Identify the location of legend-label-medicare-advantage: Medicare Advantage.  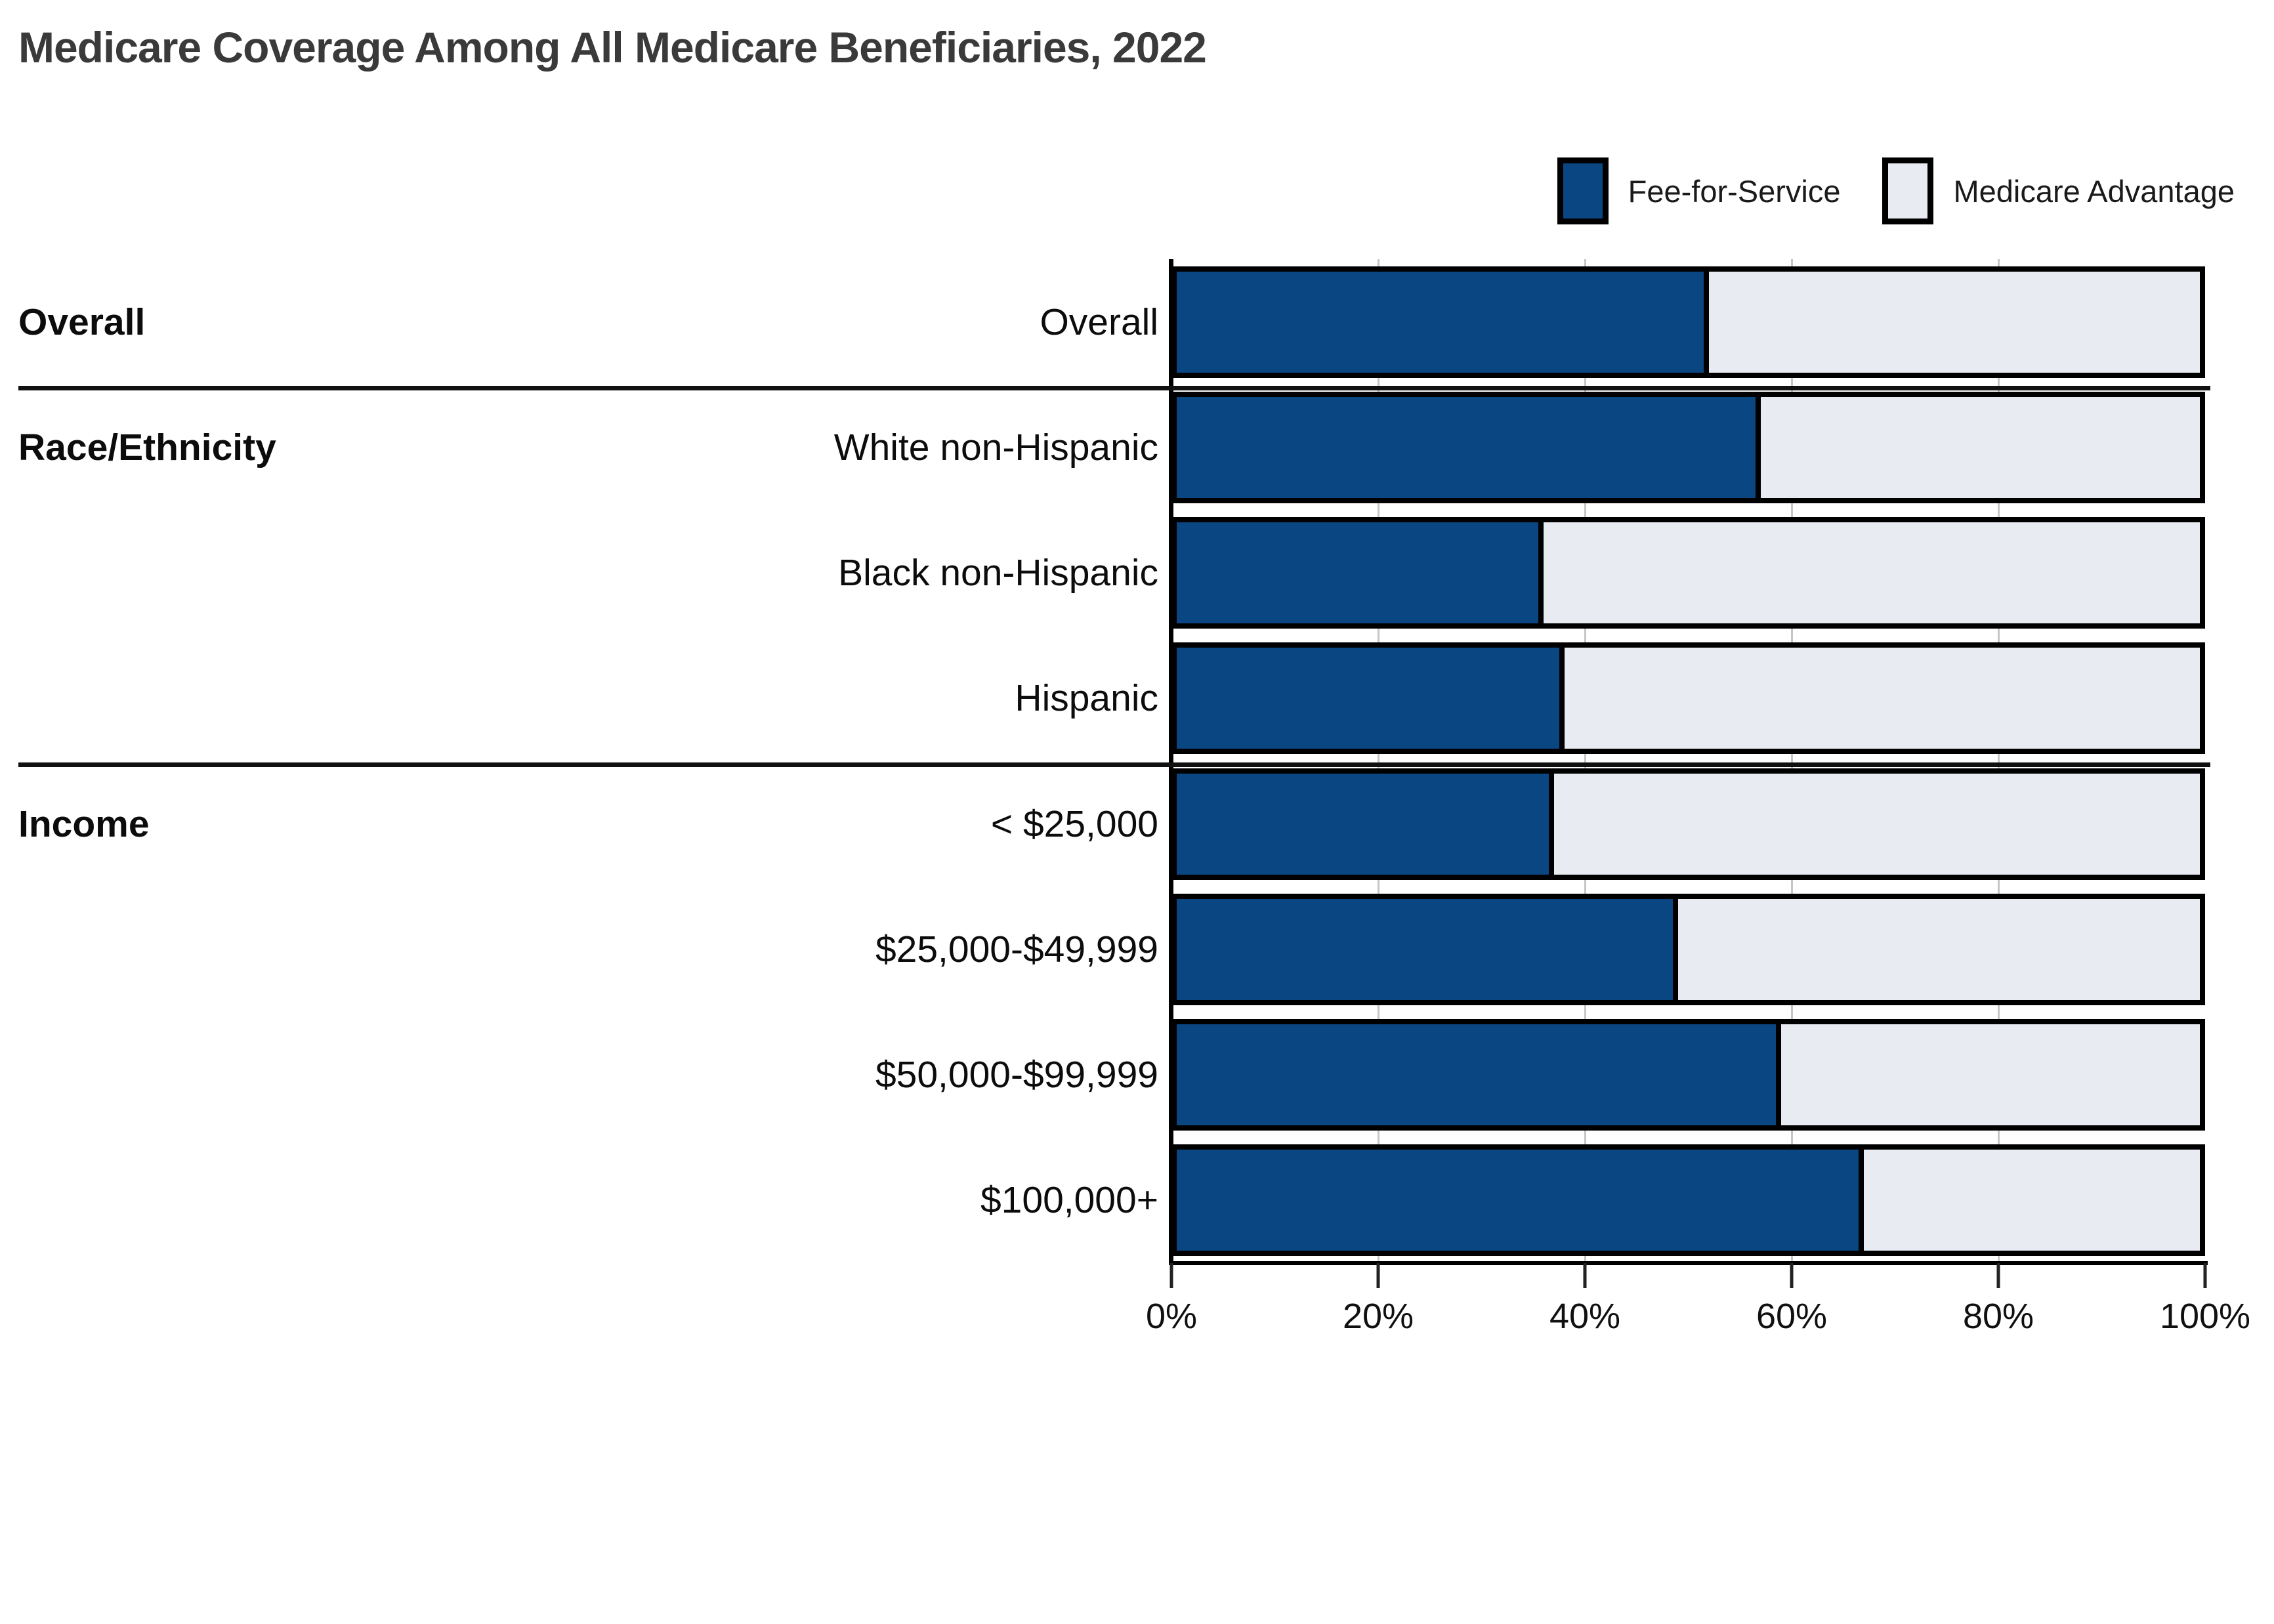
(2094, 191).